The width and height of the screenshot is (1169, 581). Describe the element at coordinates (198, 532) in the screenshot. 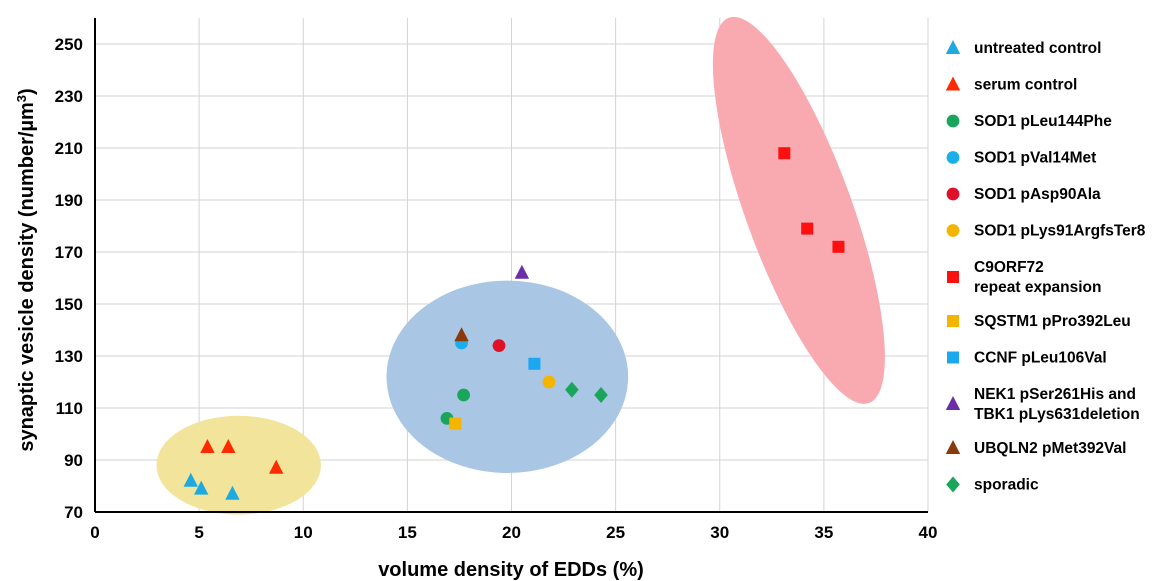

I see `x-tick-label: 5` at that location.